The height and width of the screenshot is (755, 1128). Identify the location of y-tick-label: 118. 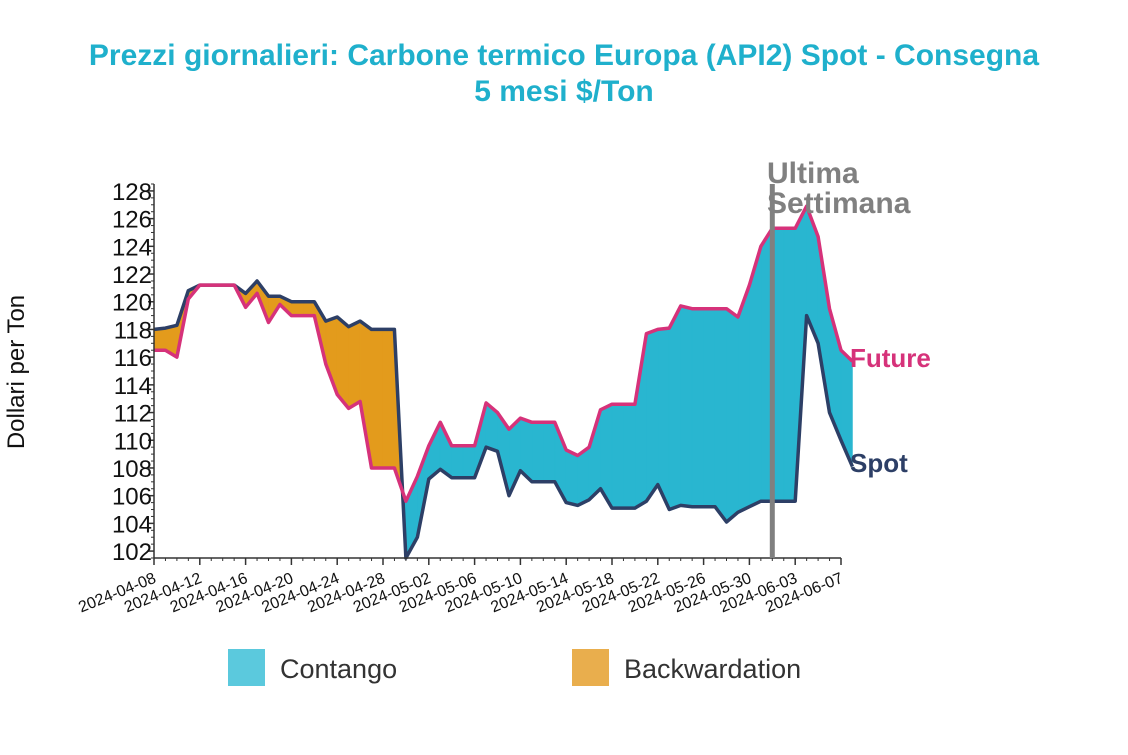
(133, 330).